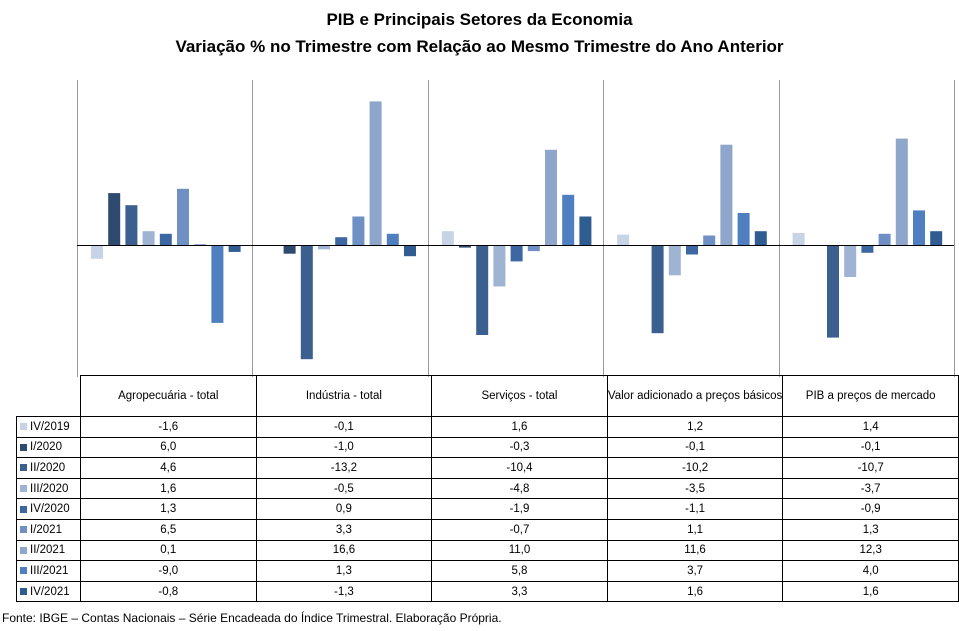 Image resolution: width=959 pixels, height=631 pixels. What do you see at coordinates (870, 509) in the screenshot?
I see `data-label: -0,9` at bounding box center [870, 509].